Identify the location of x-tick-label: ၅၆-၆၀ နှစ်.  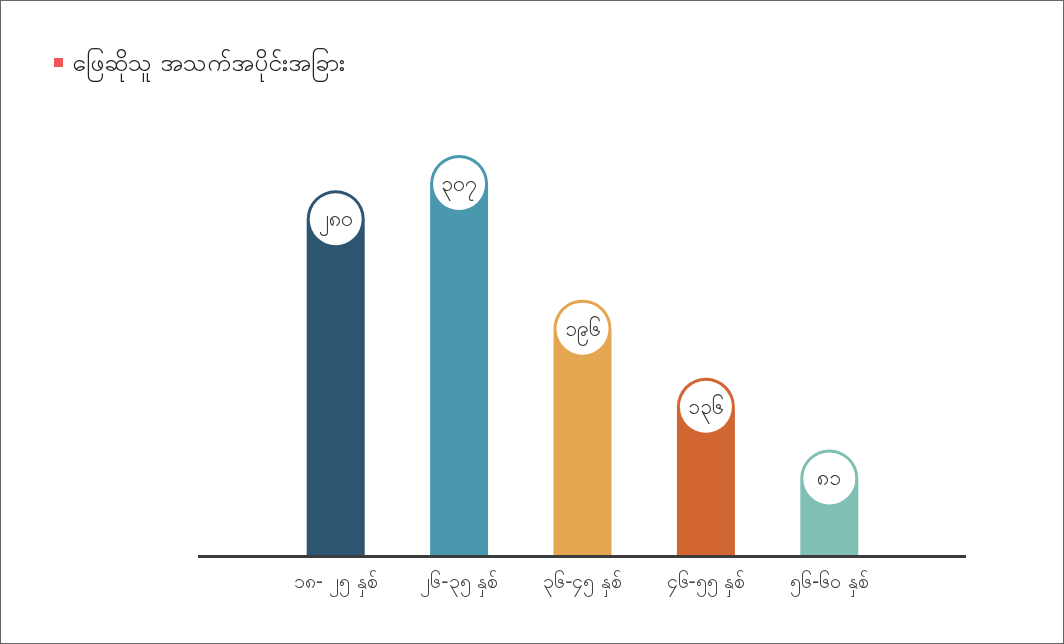
(829, 583).